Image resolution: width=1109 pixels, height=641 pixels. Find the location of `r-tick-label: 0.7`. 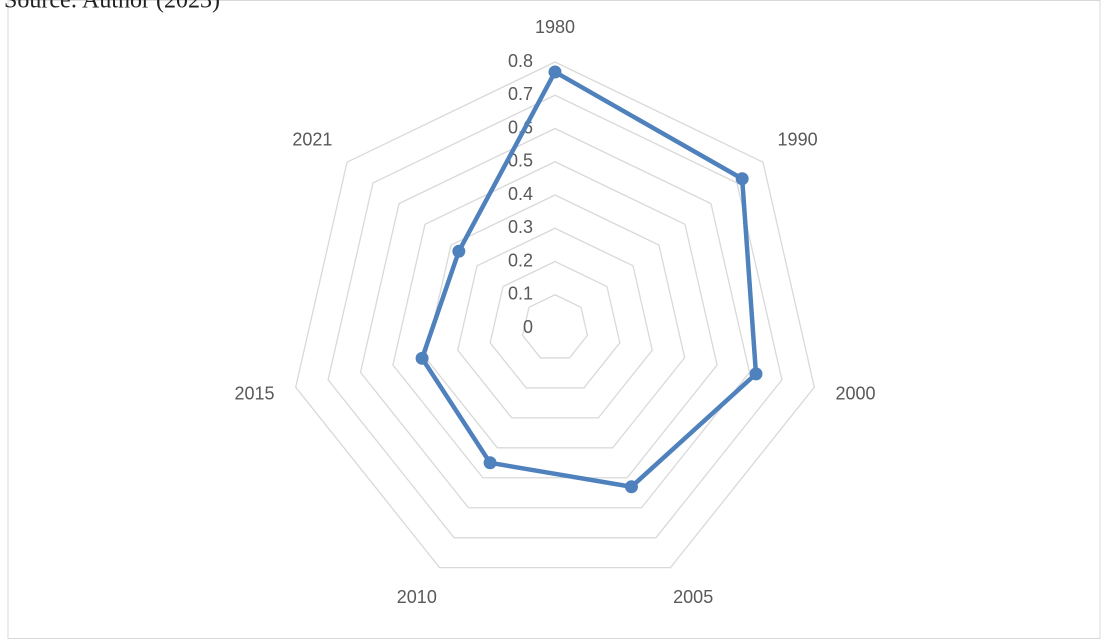

r-tick-label: 0.7 is located at coordinates (520, 94).